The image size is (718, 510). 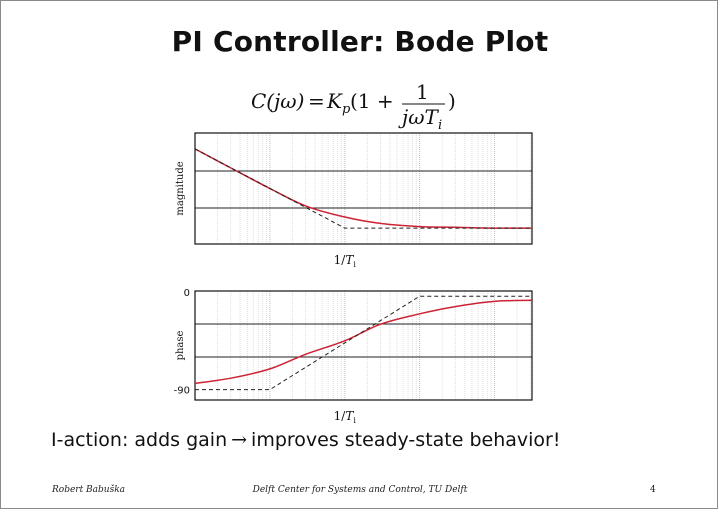 I want to click on formula-close: ), so click(x=452, y=101).